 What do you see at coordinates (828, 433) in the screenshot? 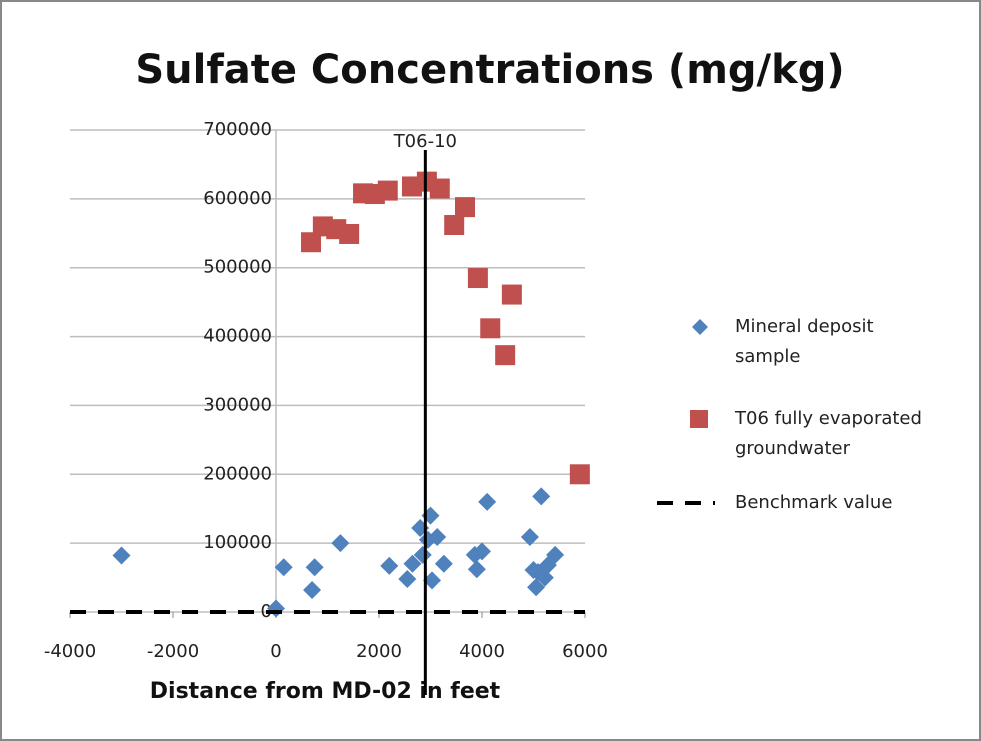
I see `legend-entry: T06 fully evaporated groundwater` at bounding box center [828, 433].